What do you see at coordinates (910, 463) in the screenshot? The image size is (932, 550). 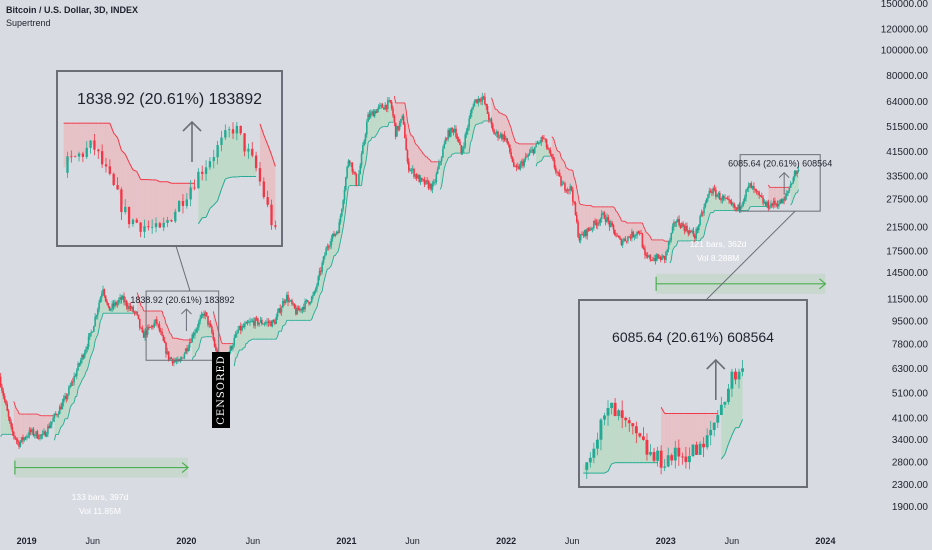 I see `y-tick-label: 2800.00` at bounding box center [910, 463].